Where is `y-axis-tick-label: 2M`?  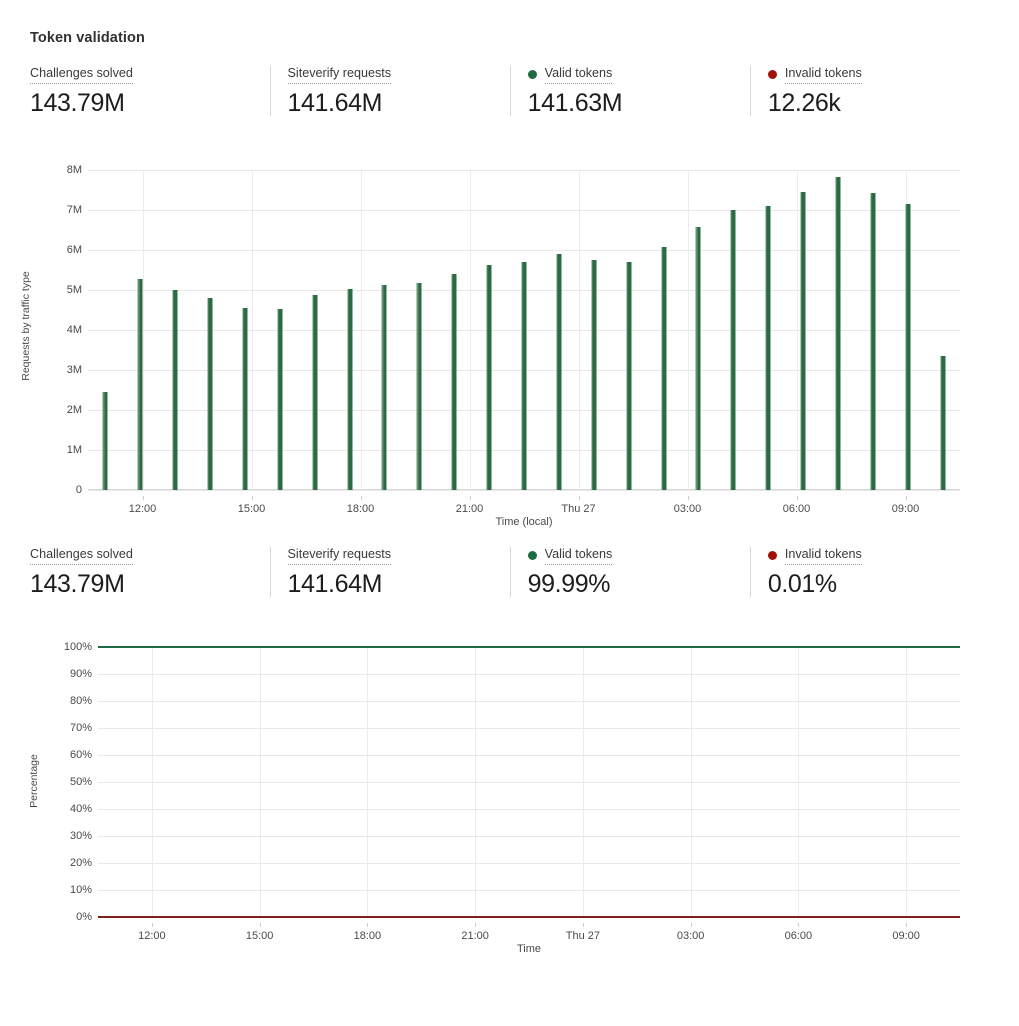 y-axis-tick-label: 2M is located at coordinates (74, 410).